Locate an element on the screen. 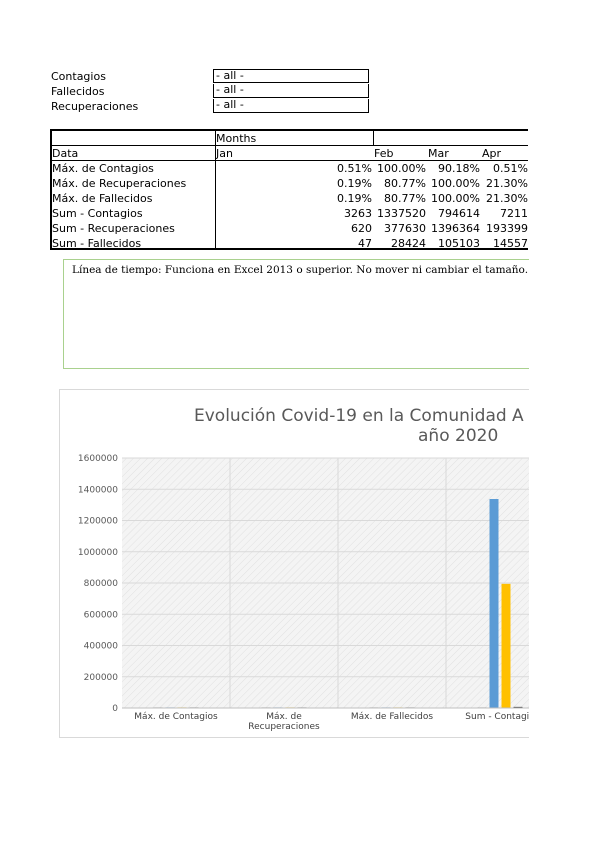 Image resolution: width=599 pixels, height=848 pixels. x-tick-label: Máx. de is located at coordinates (284, 717).